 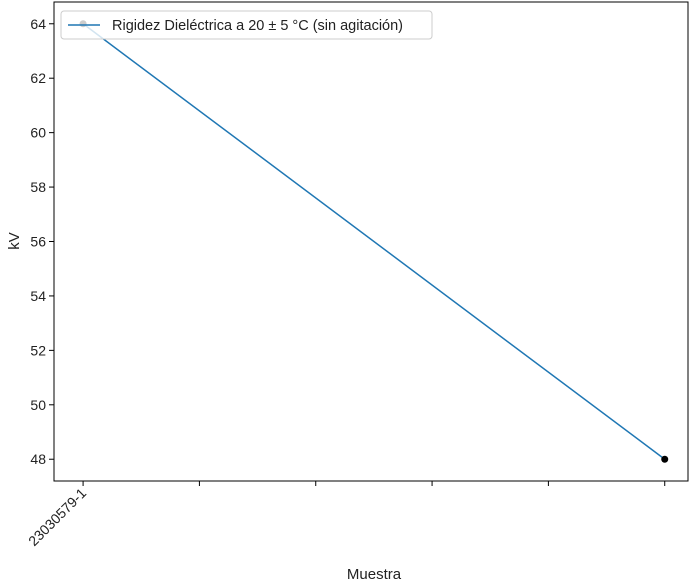 I want to click on y-tick-label: 64, so click(x=38, y=24).